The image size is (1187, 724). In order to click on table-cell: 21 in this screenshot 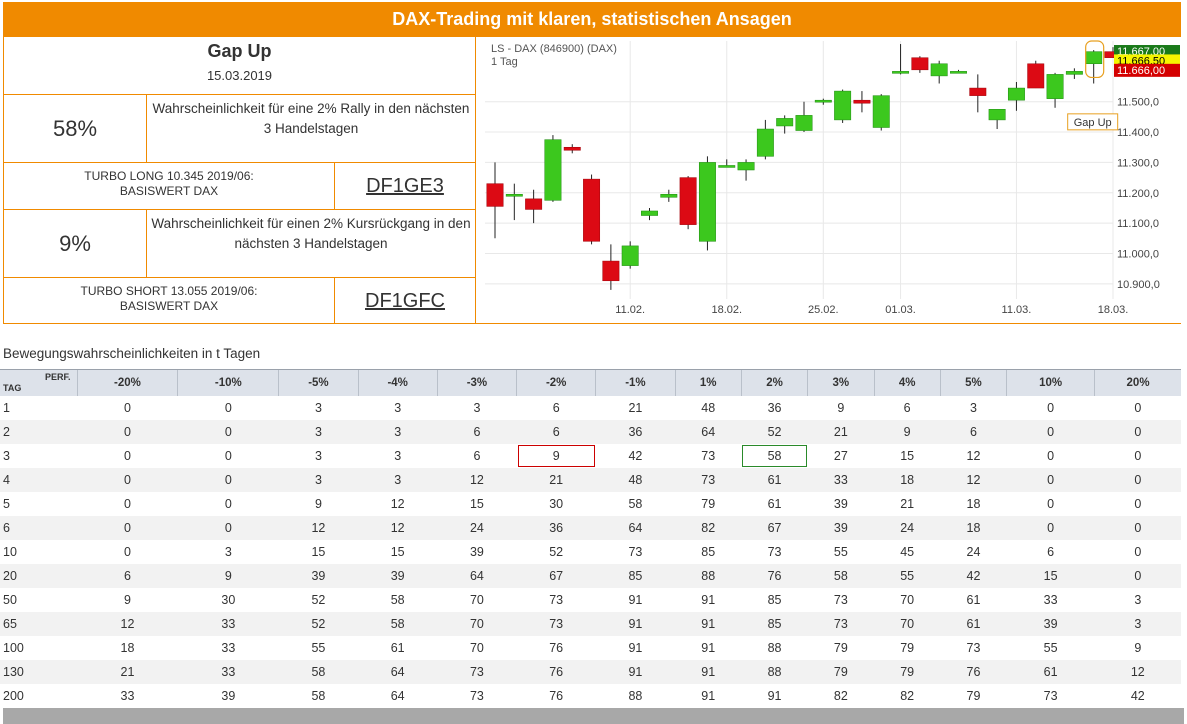, I will do `click(635, 407)`.